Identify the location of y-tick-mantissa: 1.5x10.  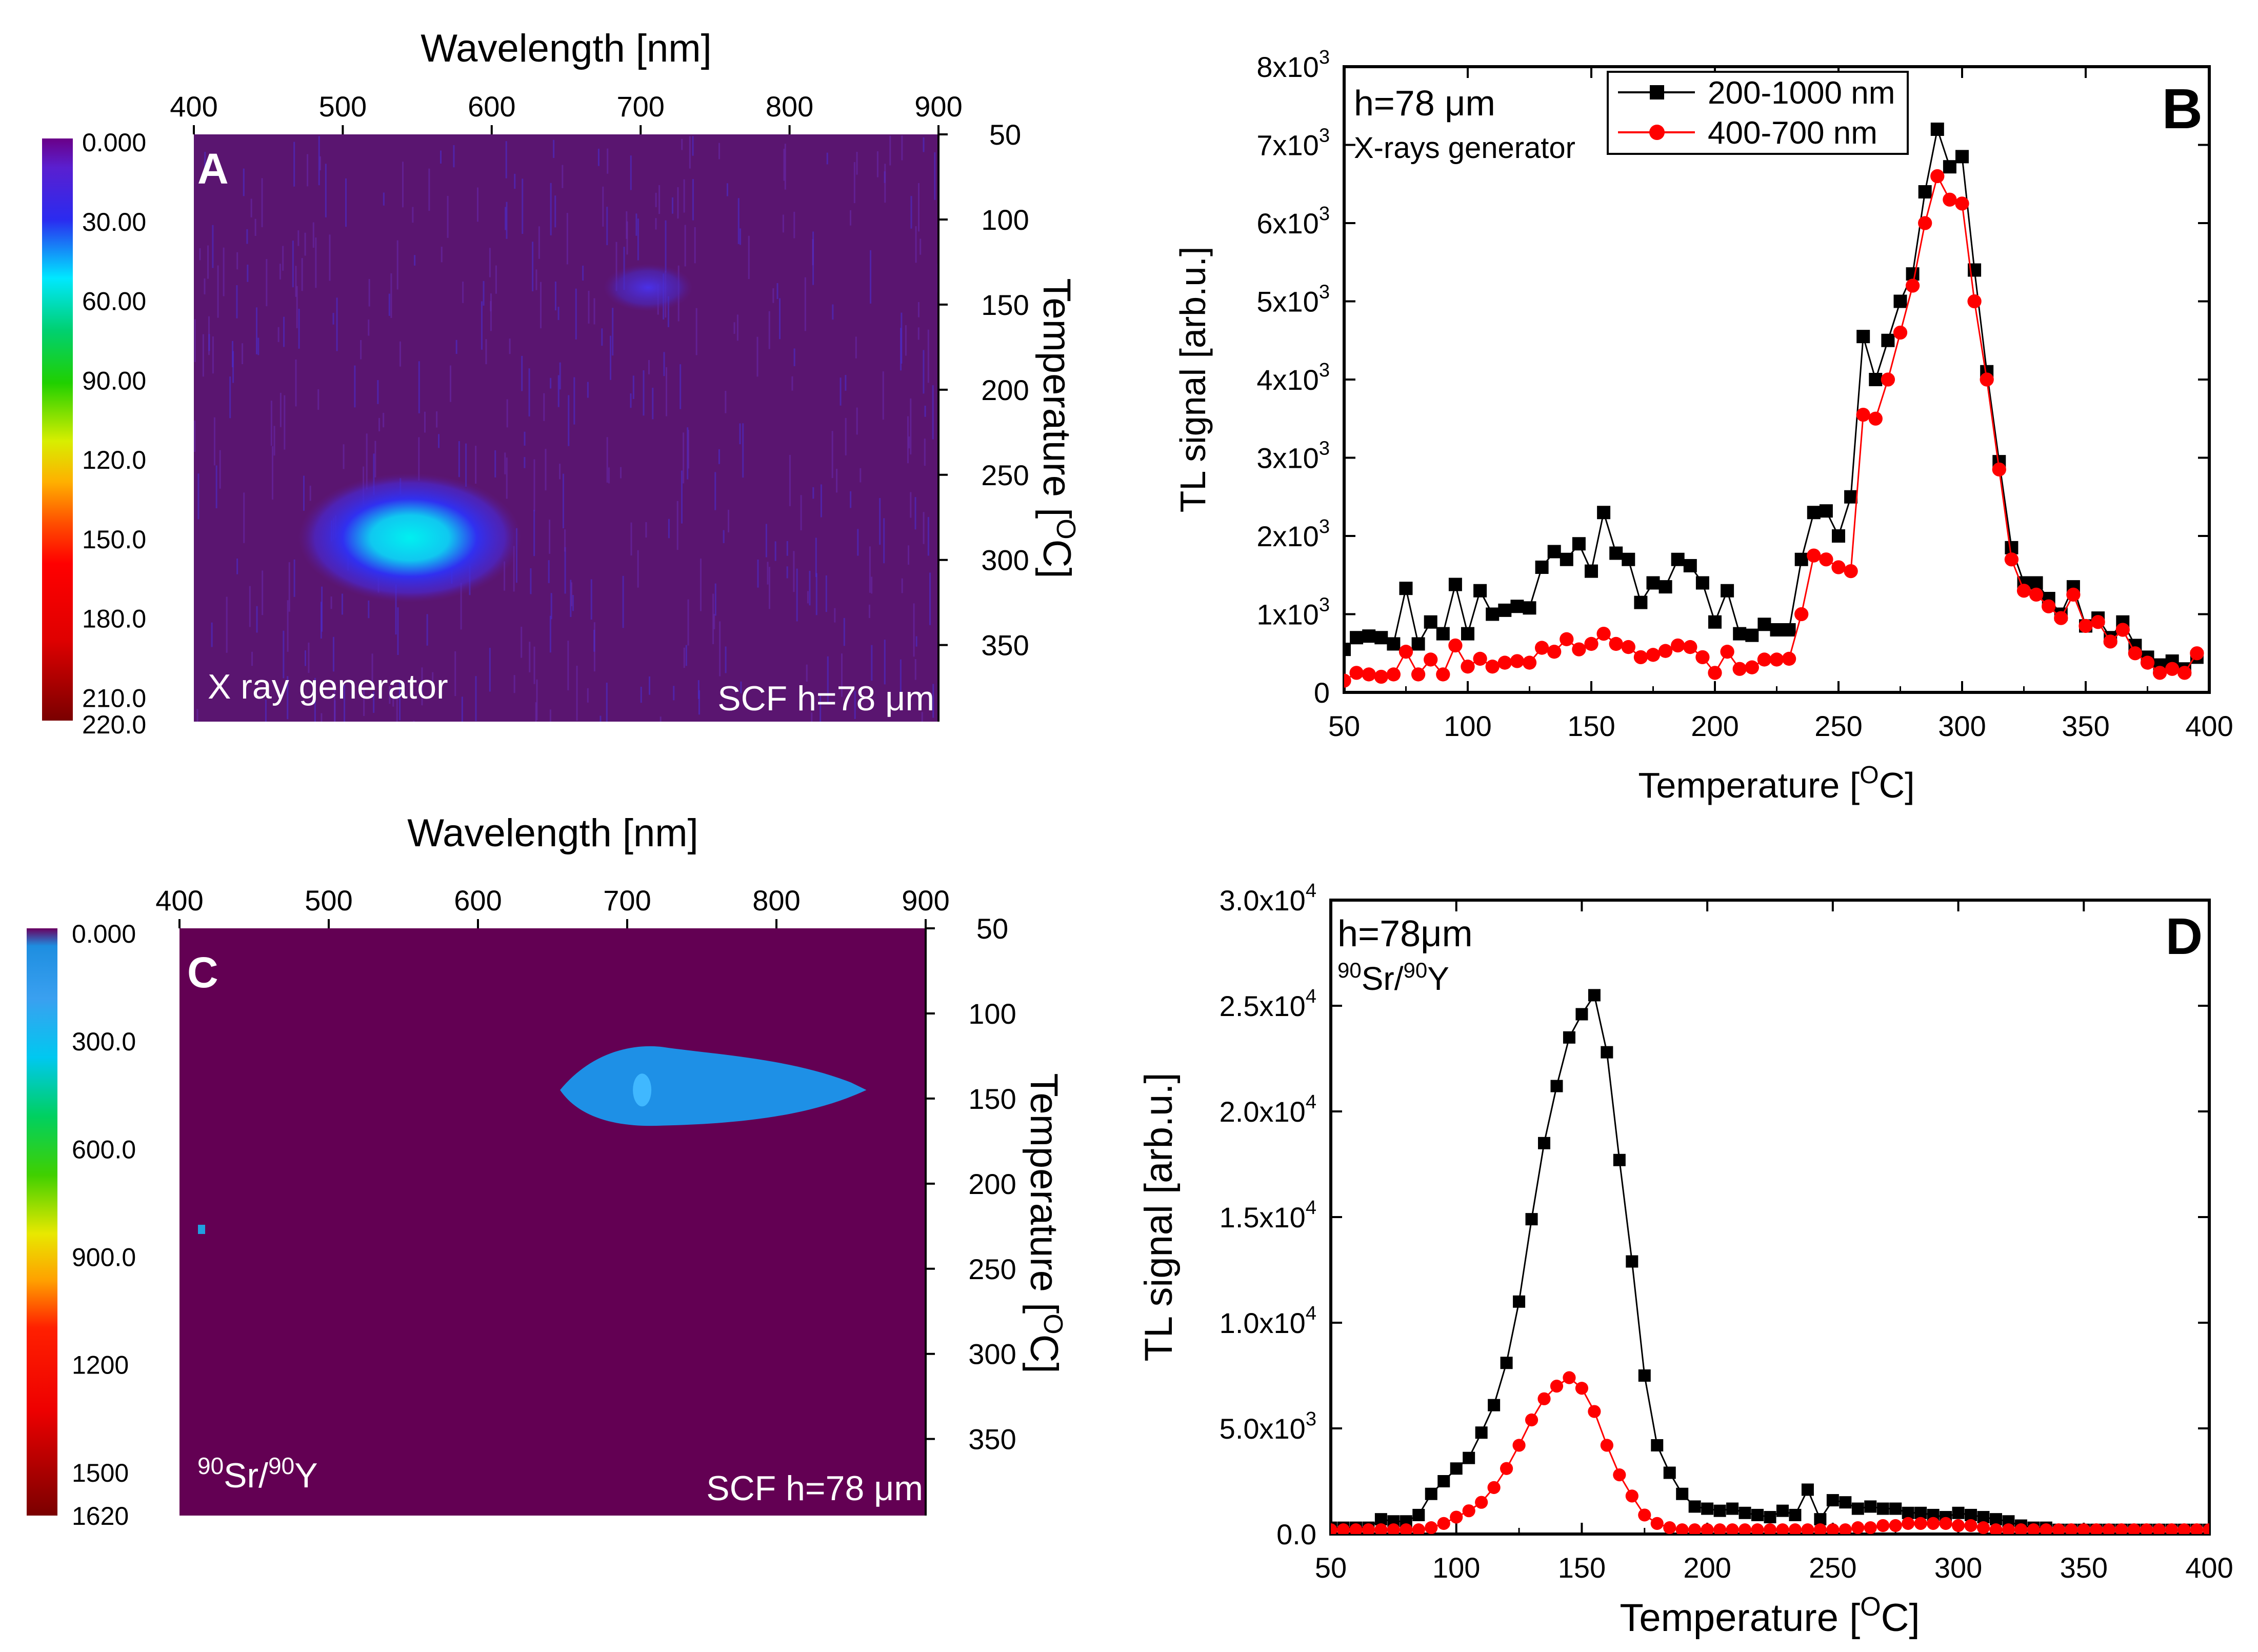
(1263, 1217).